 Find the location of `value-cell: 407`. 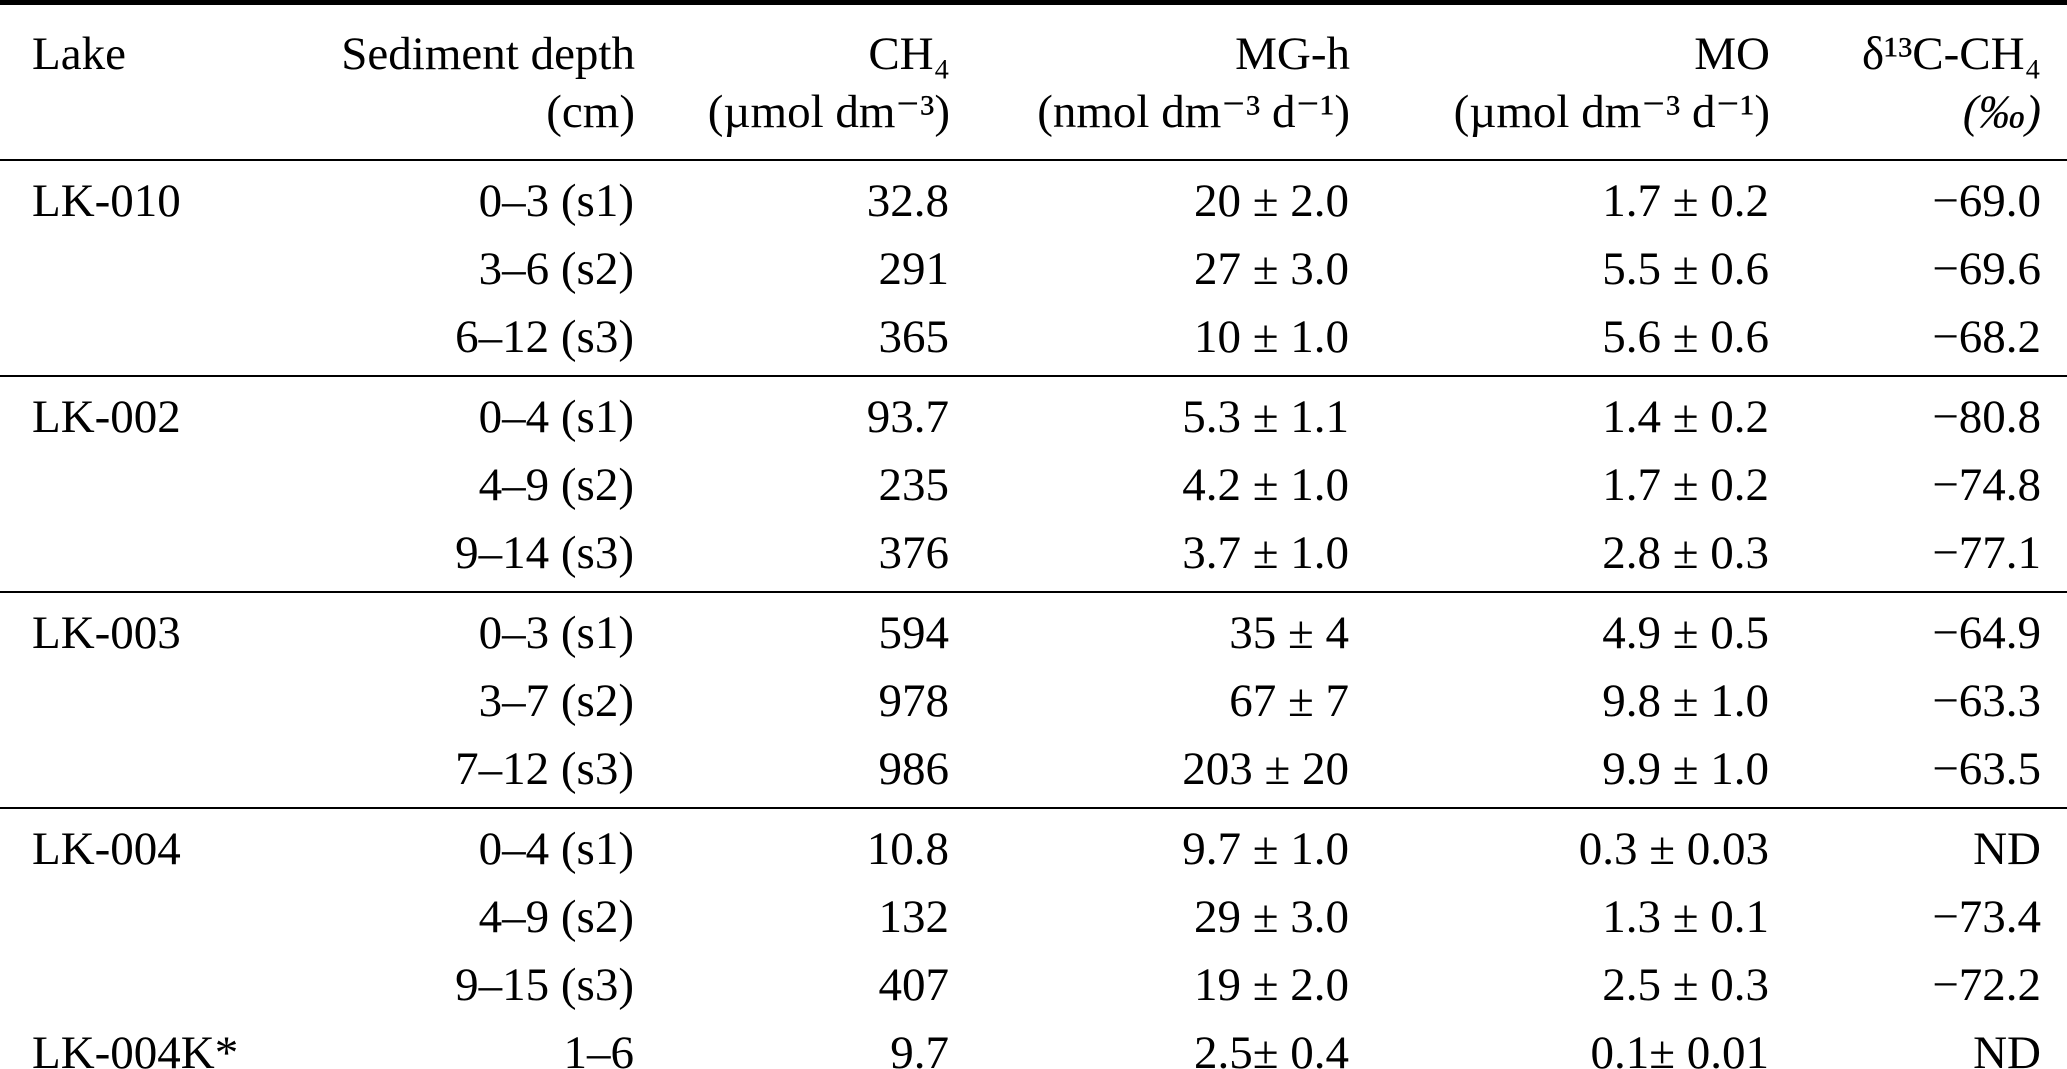

value-cell: 407 is located at coordinates (914, 985).